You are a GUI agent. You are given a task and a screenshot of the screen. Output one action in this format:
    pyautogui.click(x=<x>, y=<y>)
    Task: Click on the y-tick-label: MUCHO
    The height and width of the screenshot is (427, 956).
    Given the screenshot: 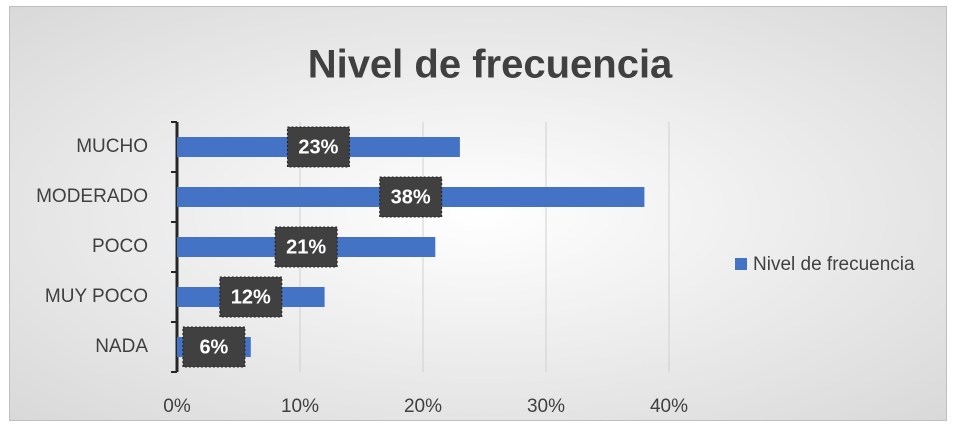 What is the action you would take?
    pyautogui.click(x=112, y=146)
    